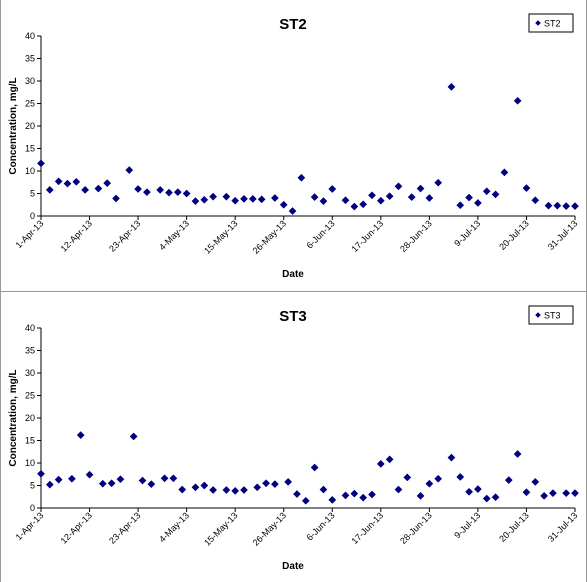 Image resolution: width=587 pixels, height=582 pixels. I want to click on x-tick-label: 26-May-13, so click(269, 236).